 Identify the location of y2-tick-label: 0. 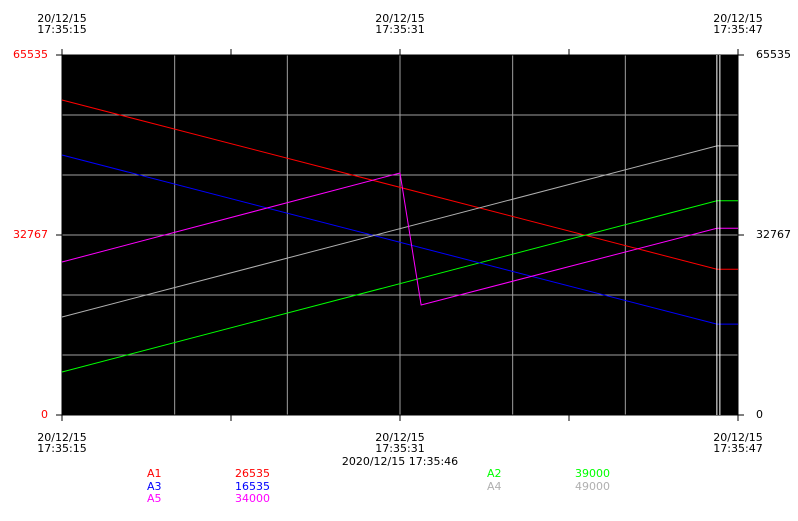
(759, 414).